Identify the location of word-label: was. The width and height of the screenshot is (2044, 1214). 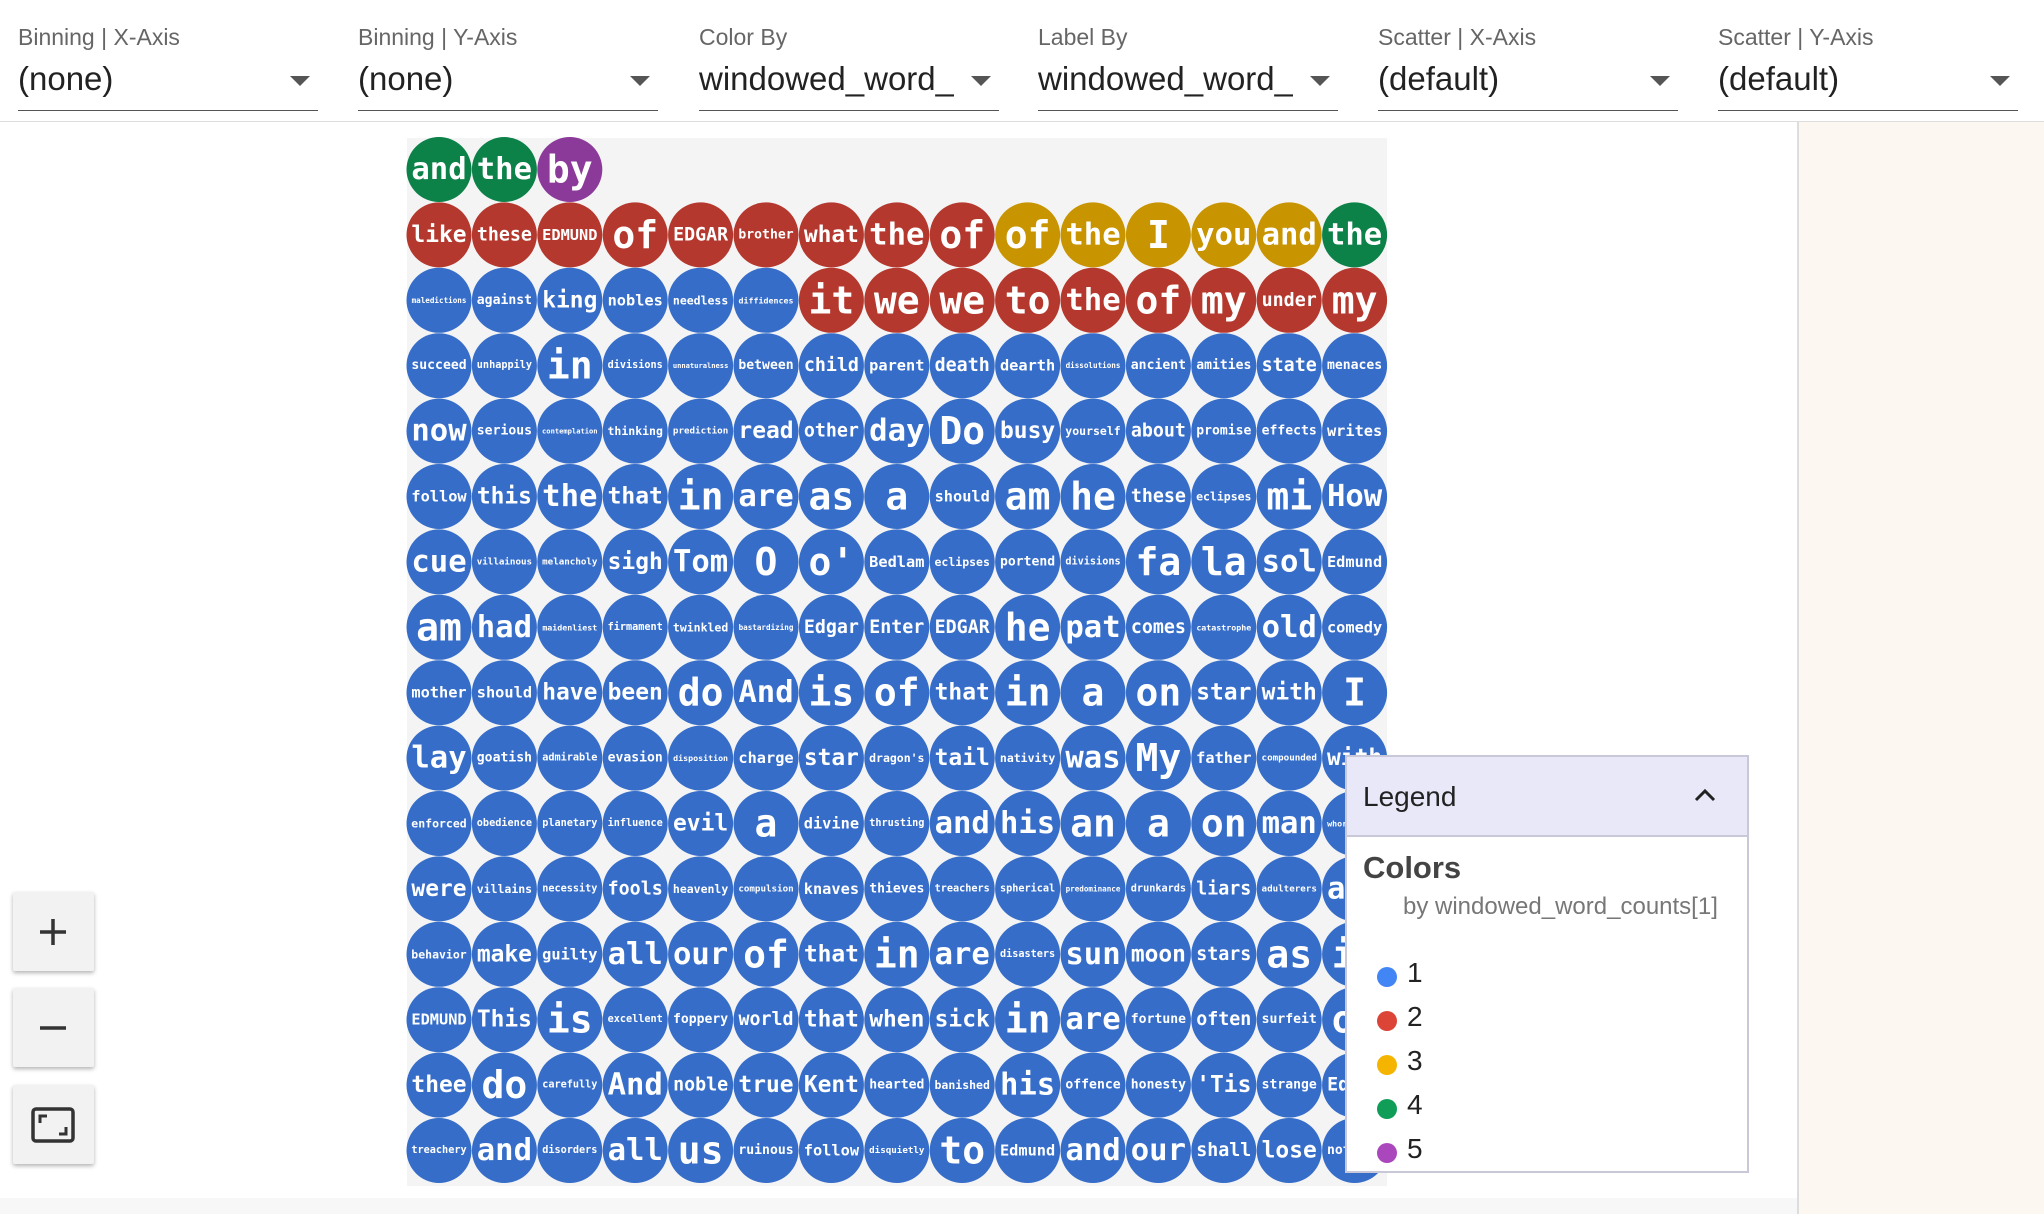
(1092, 758).